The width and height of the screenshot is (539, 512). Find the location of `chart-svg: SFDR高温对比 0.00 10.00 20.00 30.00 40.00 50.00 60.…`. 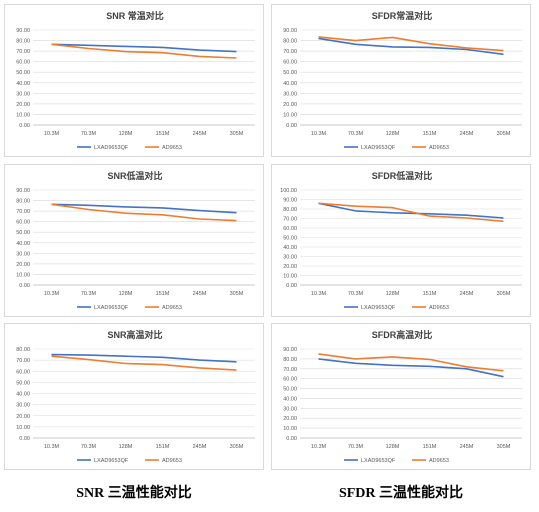

chart-svg: SFDR高温对比 0.00 10.00 20.00 30.00 40.00 50.00 60.… is located at coordinates (402, 396).